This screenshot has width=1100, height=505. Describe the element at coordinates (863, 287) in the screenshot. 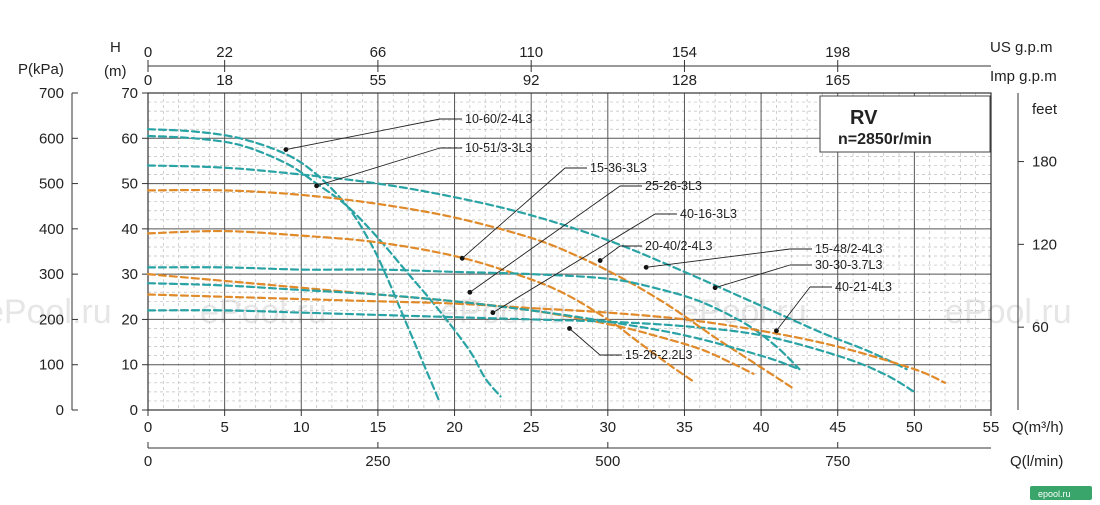

I see `annotation-label-40-21-4L3: 40-21-4L3` at that location.